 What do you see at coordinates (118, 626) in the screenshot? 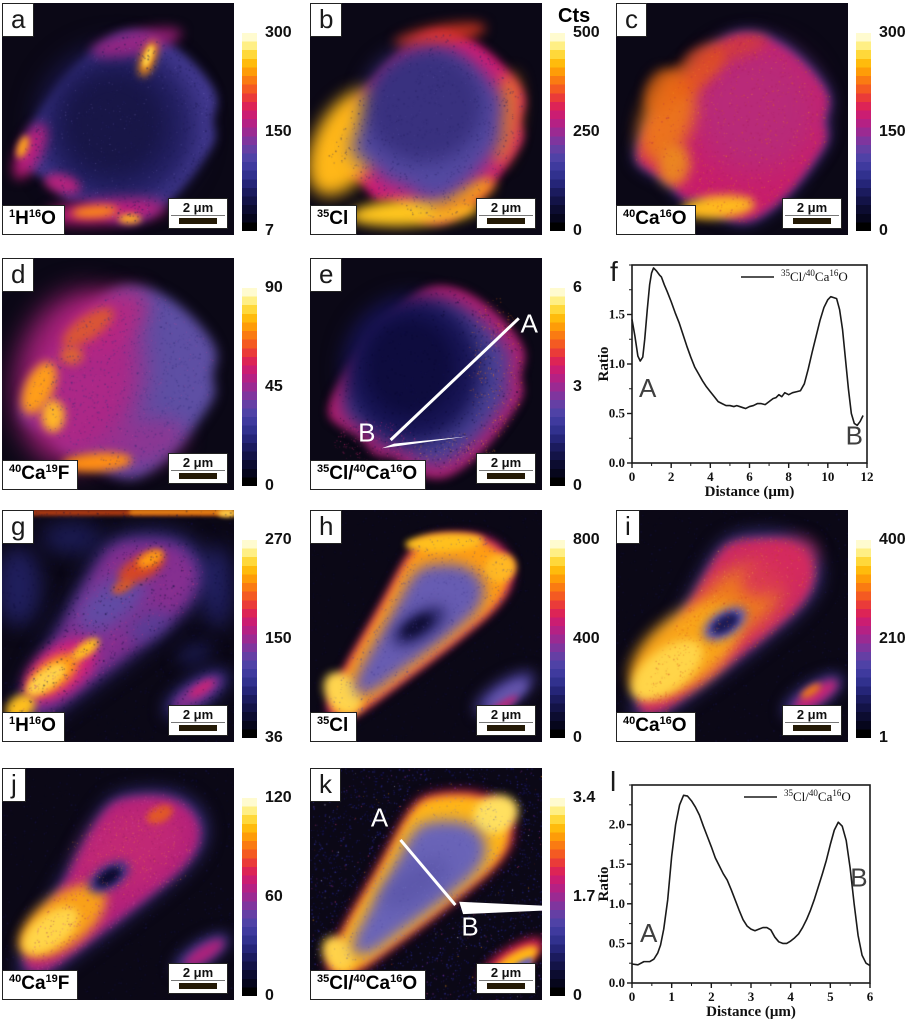
I see `map-canvas-g` at bounding box center [118, 626].